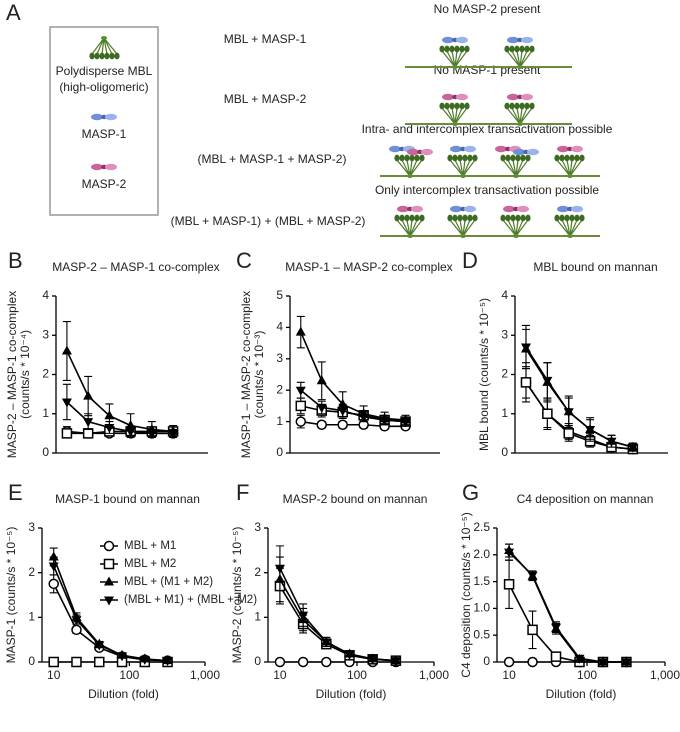 Image resolution: width=680 pixels, height=732 pixels. Describe the element at coordinates (150, 564) in the screenshot. I see `legend-label: MBL + M2` at that location.